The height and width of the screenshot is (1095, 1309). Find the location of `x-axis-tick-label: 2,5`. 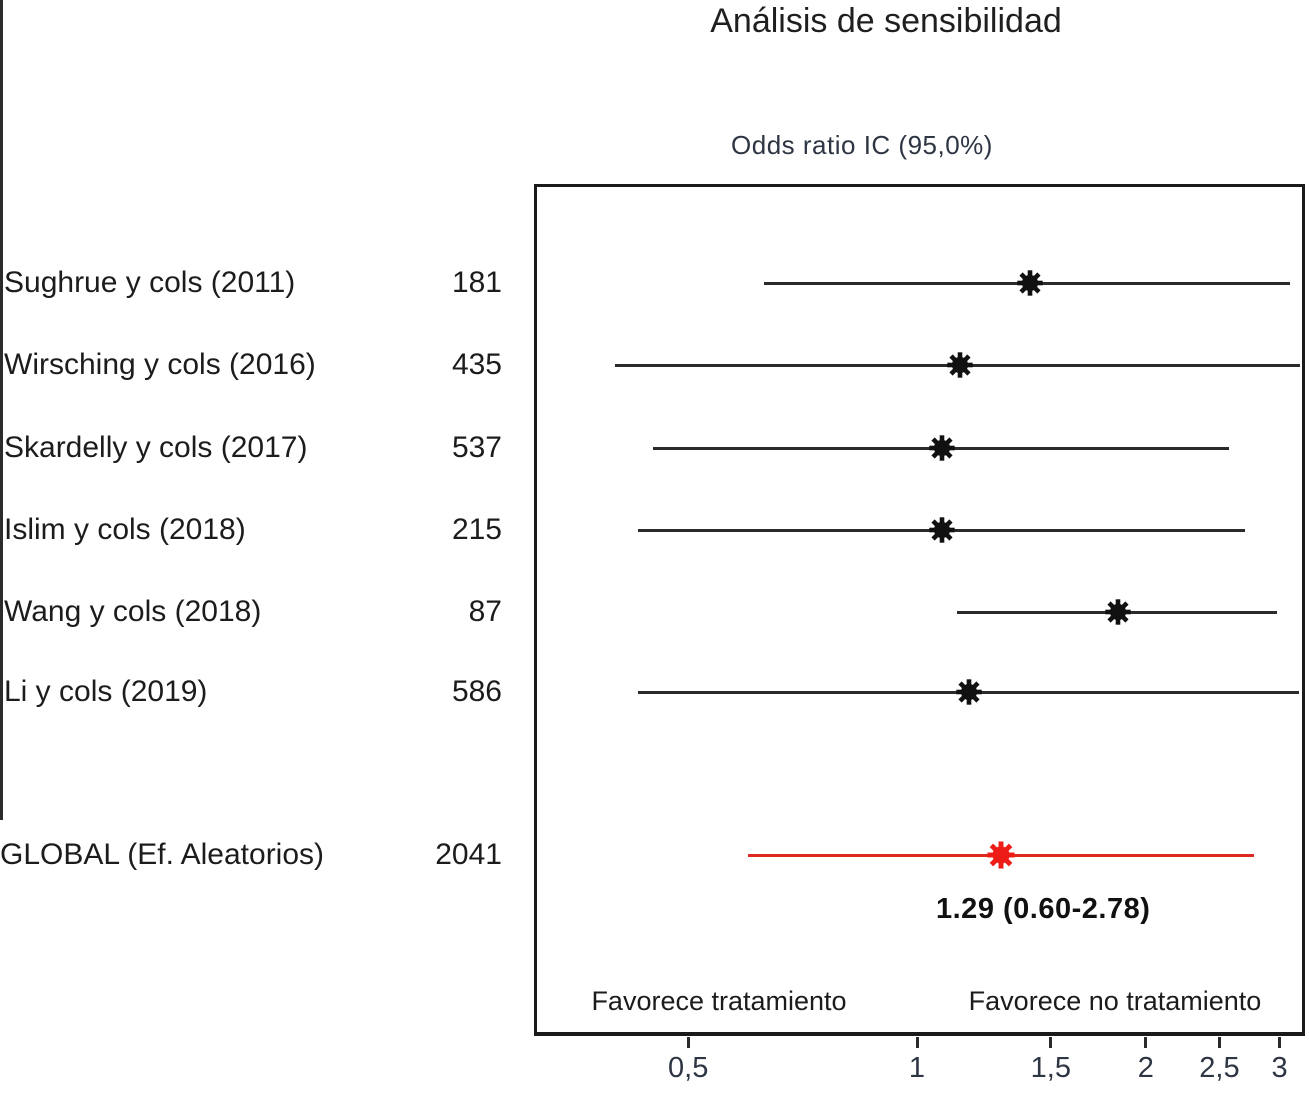

x-axis-tick-label: 2,5 is located at coordinates (1219, 1068).